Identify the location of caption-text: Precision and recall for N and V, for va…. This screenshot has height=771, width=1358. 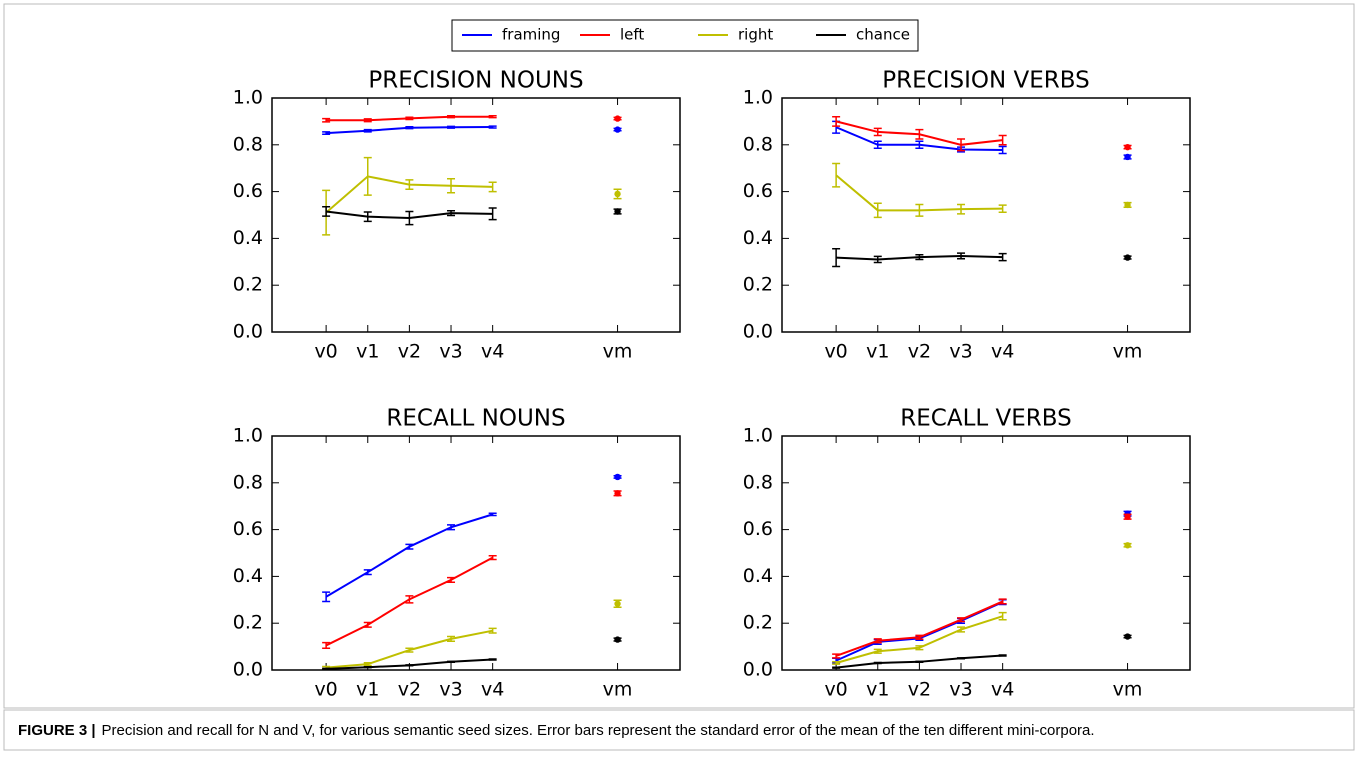
(598, 730).